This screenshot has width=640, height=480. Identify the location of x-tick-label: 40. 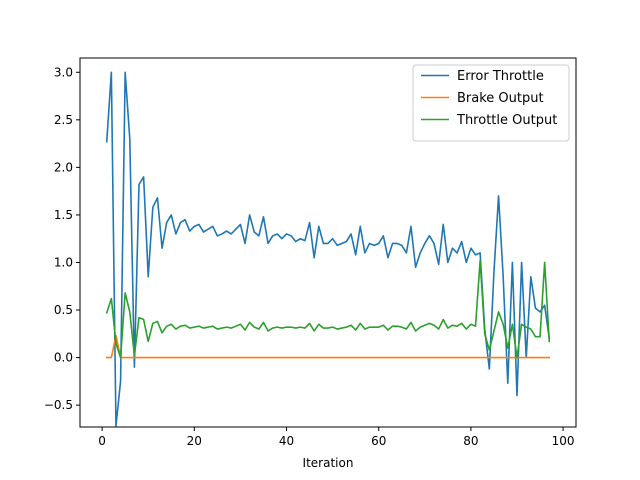
(286, 441).